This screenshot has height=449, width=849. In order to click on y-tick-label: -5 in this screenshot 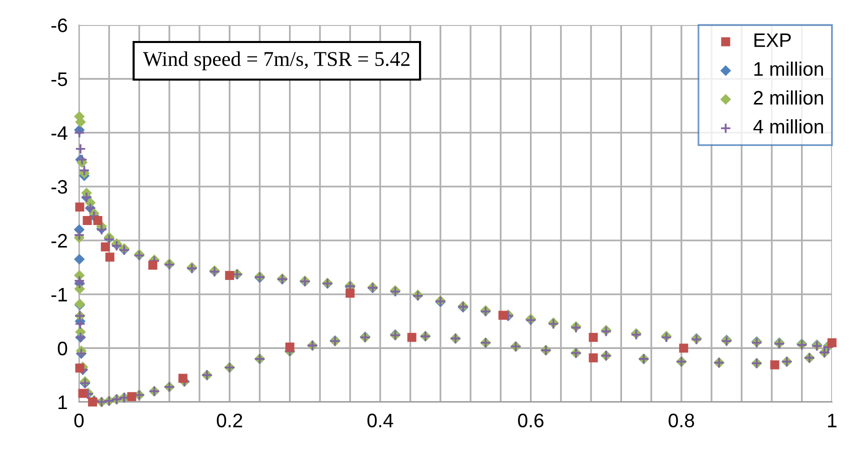, I will do `click(59, 79)`.